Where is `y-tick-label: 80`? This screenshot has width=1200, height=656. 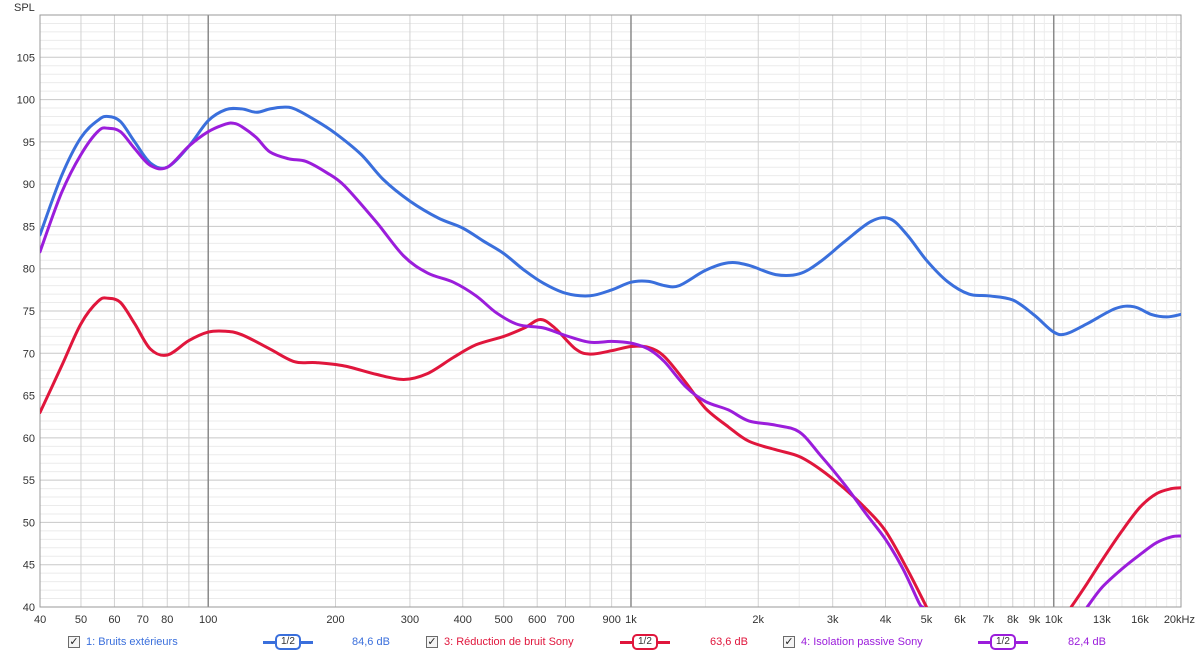
y-tick-label: 80 is located at coordinates (29, 270).